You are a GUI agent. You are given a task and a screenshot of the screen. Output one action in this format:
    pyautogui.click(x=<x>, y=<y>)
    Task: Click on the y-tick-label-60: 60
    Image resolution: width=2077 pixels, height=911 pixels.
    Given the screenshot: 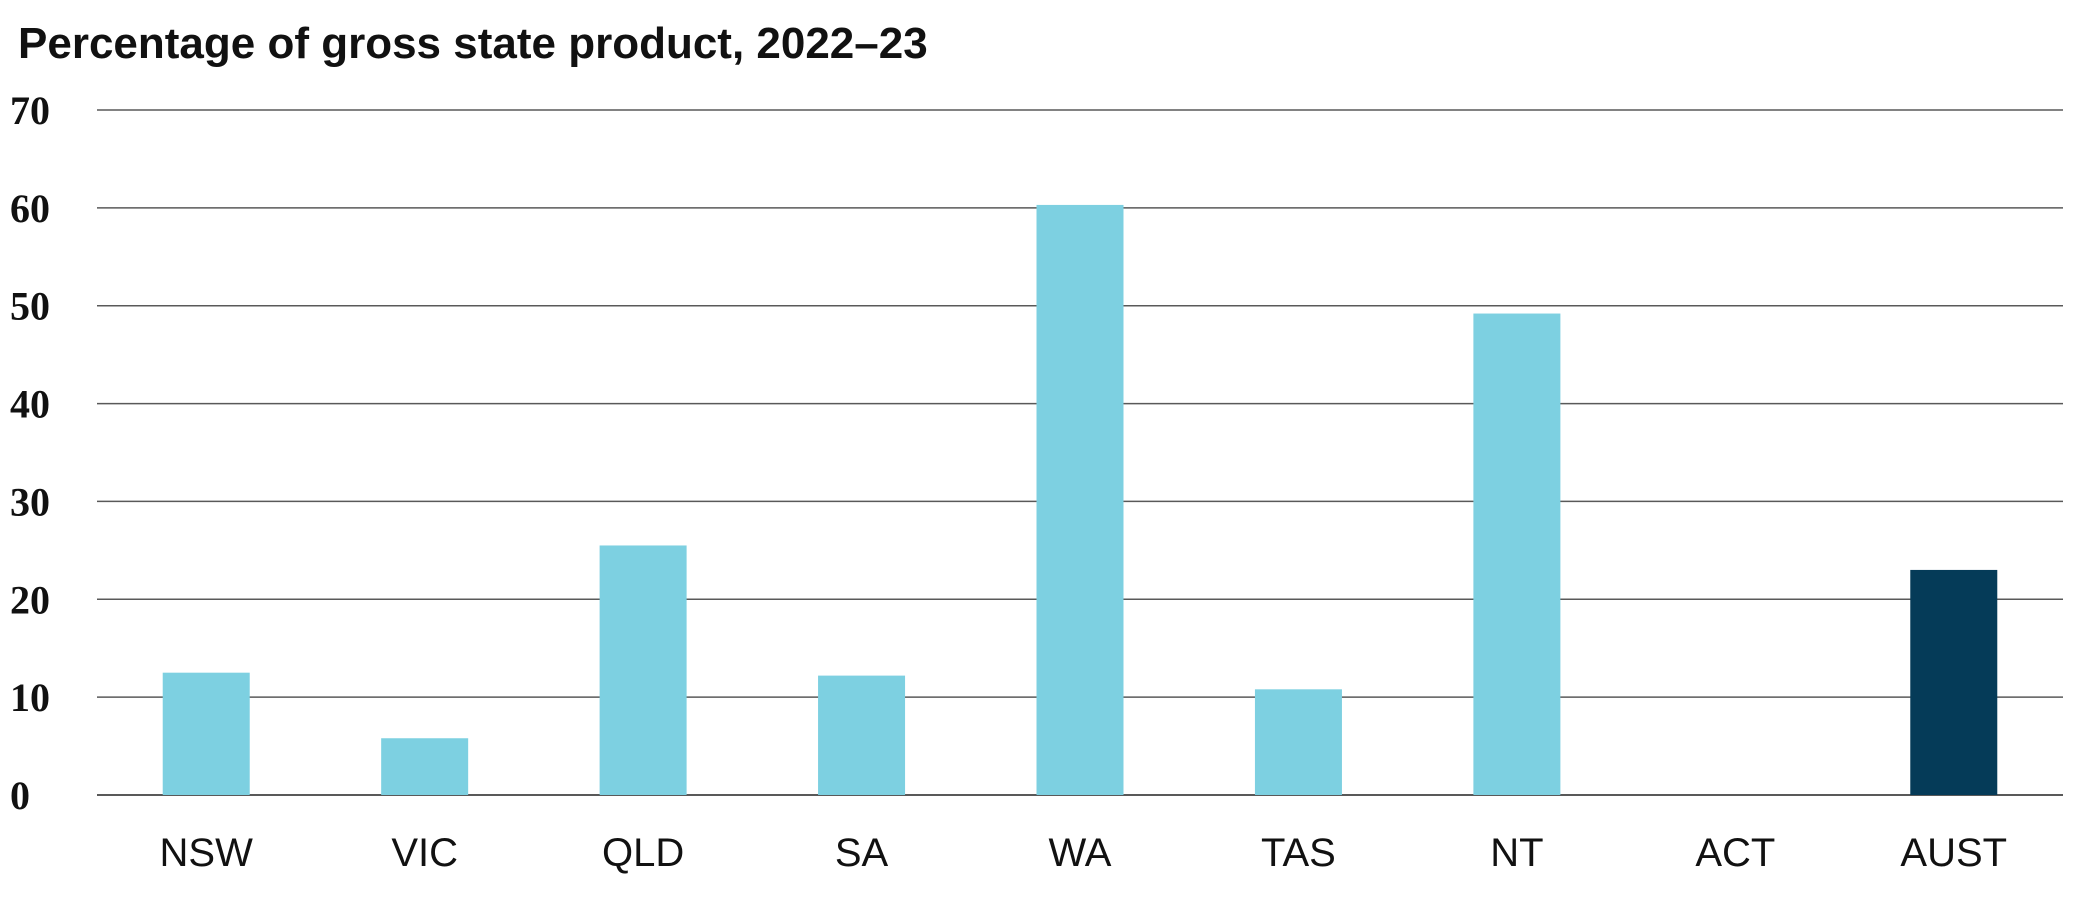 What is the action you would take?
    pyautogui.click(x=30, y=208)
    